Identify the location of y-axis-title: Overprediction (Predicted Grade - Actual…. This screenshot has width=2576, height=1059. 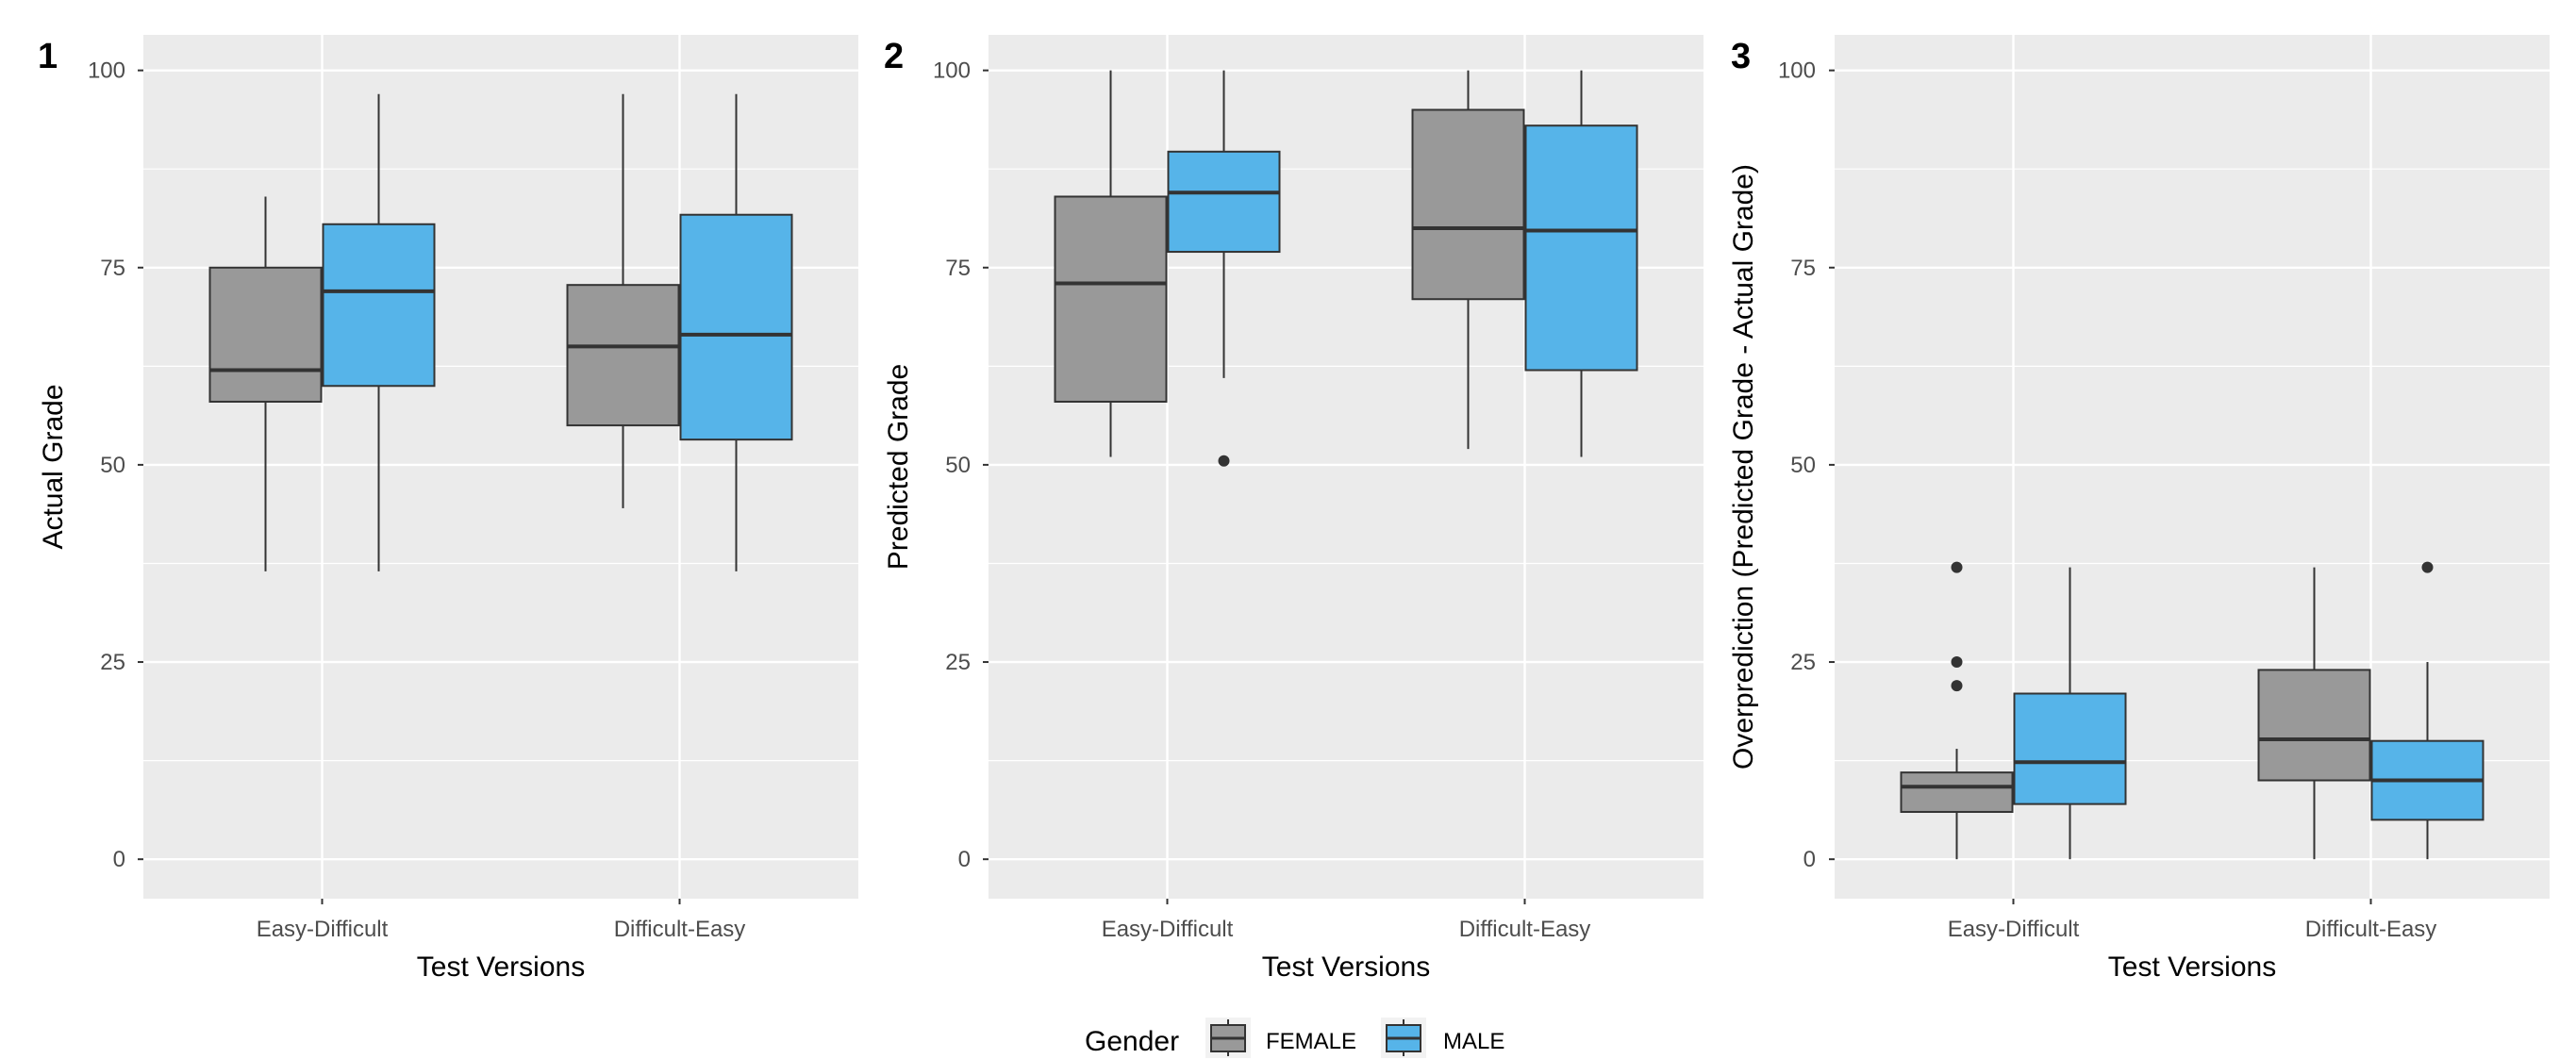
(1743, 466).